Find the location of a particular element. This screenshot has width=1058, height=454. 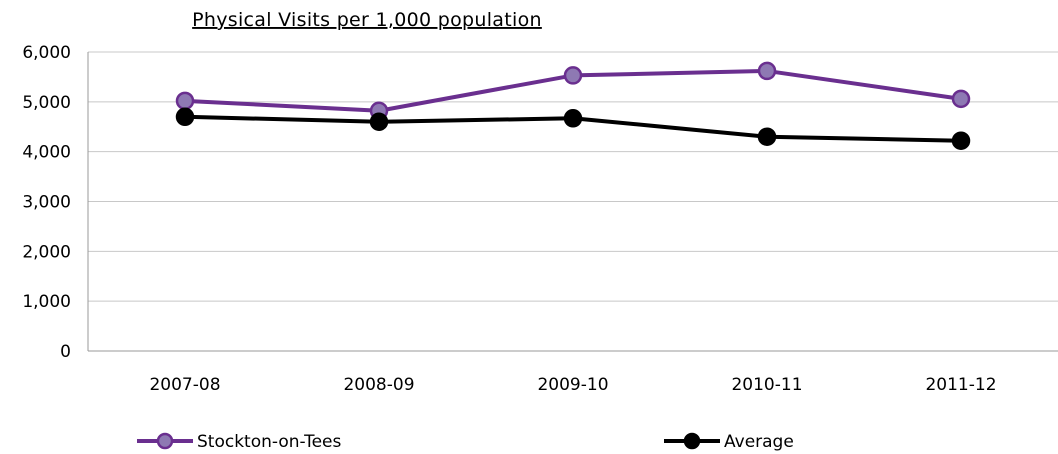

chart-title: Physical Visits per 1,000 population is located at coordinates (367, 20).